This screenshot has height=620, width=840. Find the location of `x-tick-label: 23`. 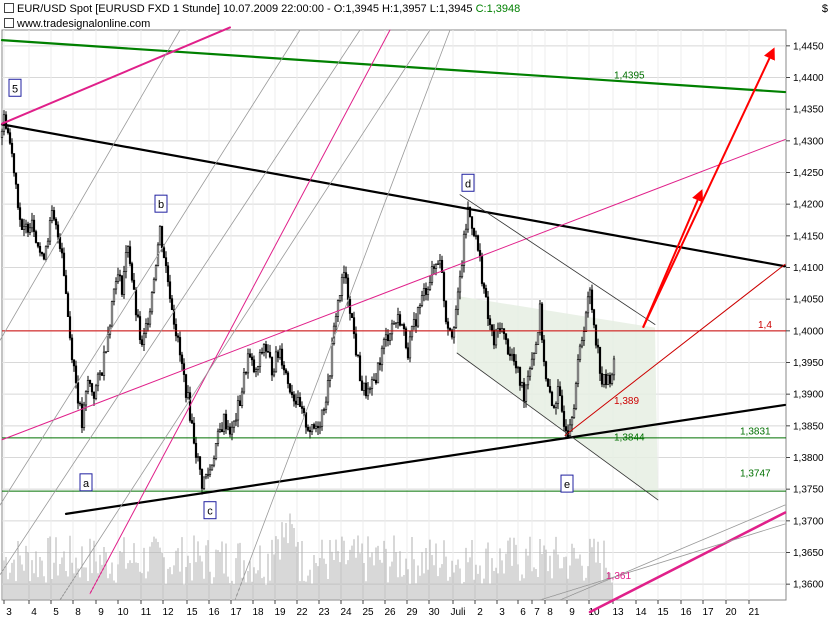

x-tick-label: 23 is located at coordinates (324, 612).